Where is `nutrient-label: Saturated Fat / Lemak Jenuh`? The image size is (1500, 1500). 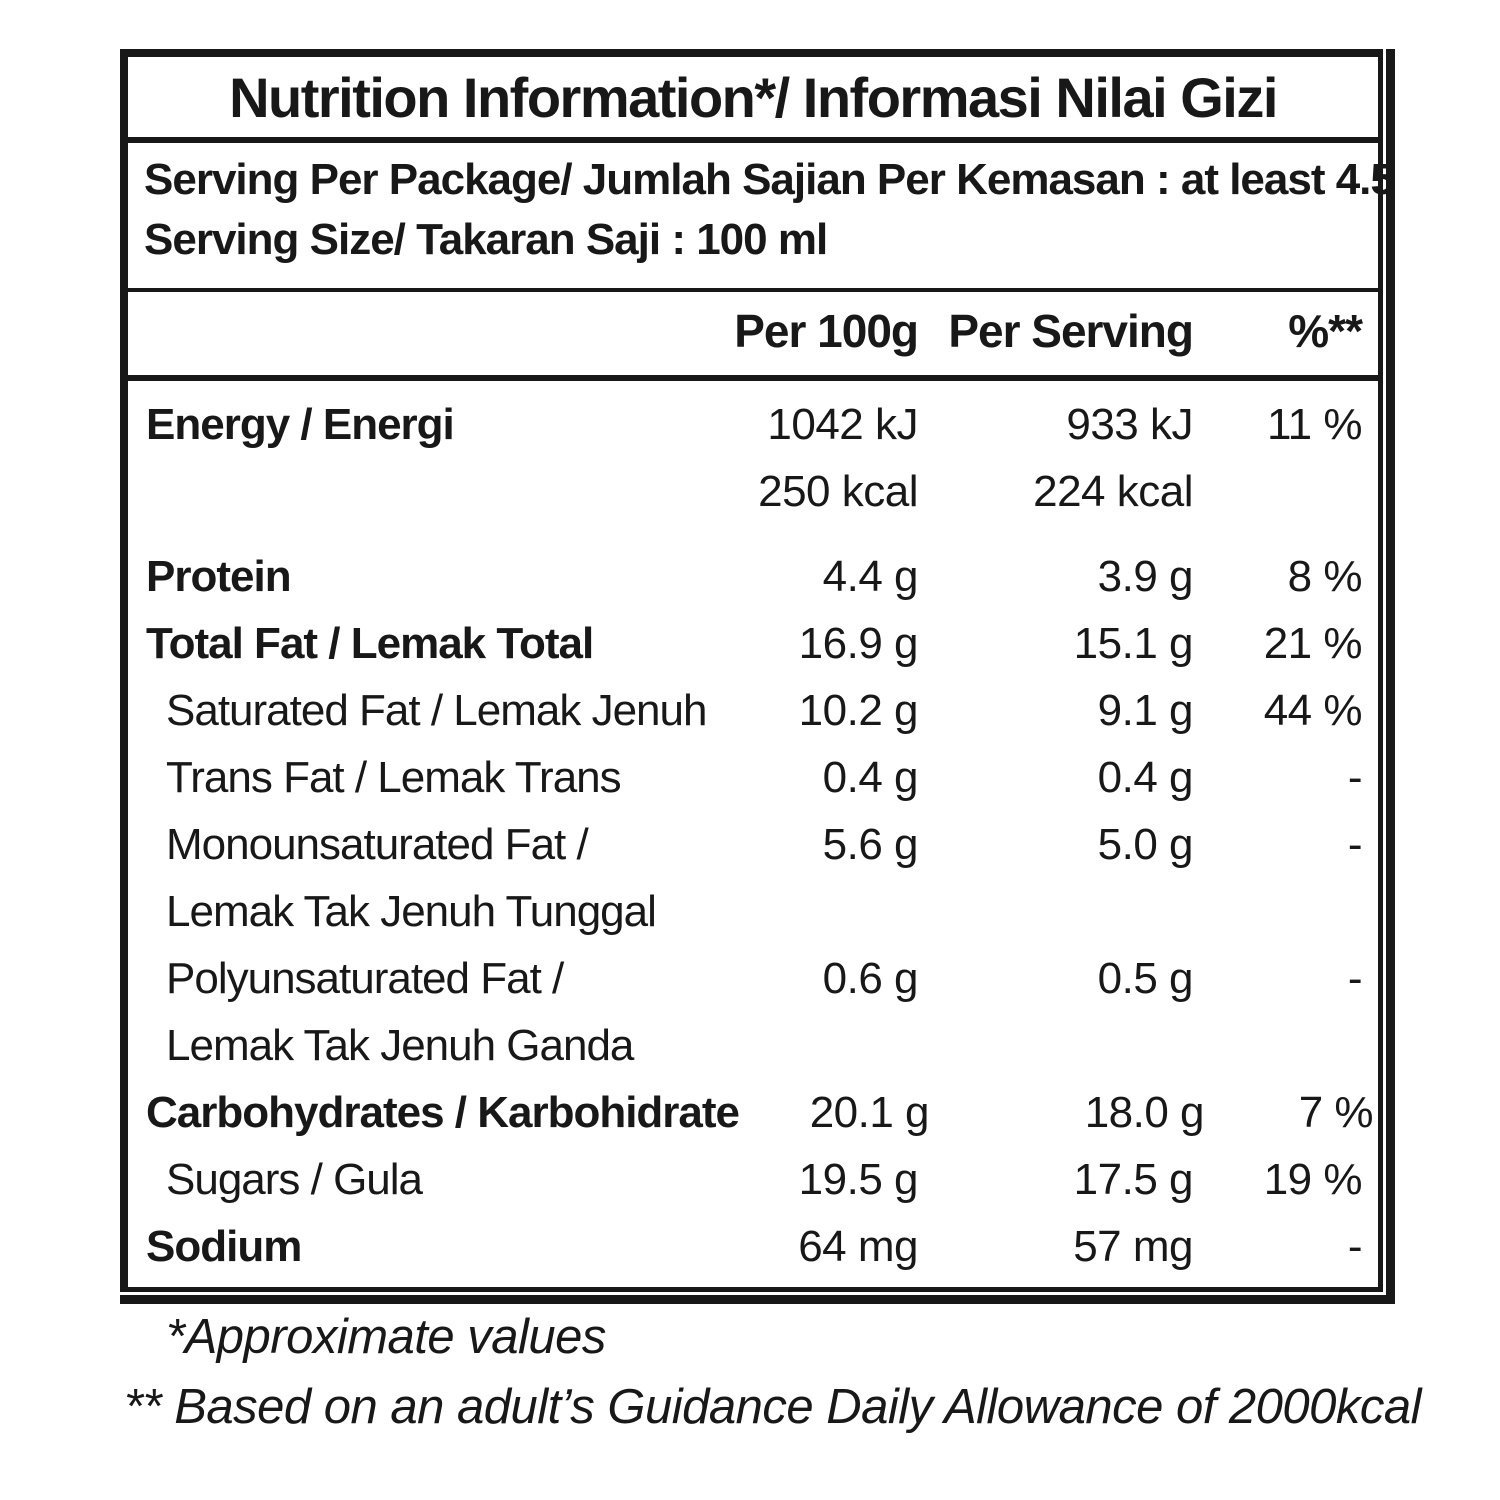
nutrient-label: Saturated Fat / Lemak Jenuh is located at coordinates (436, 710).